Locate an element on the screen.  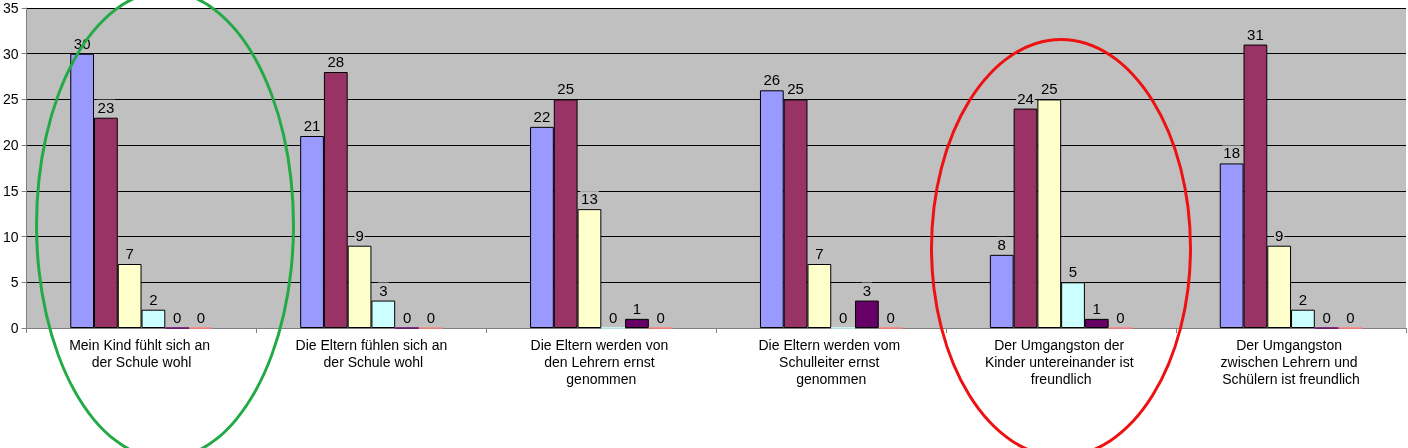
x-tick-label: Der Umgangston zwischen Lehrern und Schülern ist freundlich is located at coordinates (1291, 361).